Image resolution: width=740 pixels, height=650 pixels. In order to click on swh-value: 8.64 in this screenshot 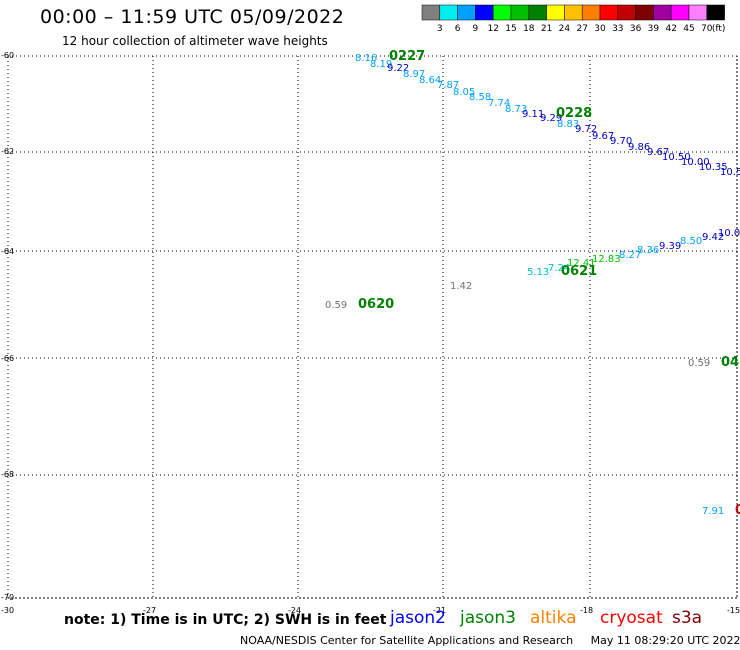, I will do `click(430, 80)`.